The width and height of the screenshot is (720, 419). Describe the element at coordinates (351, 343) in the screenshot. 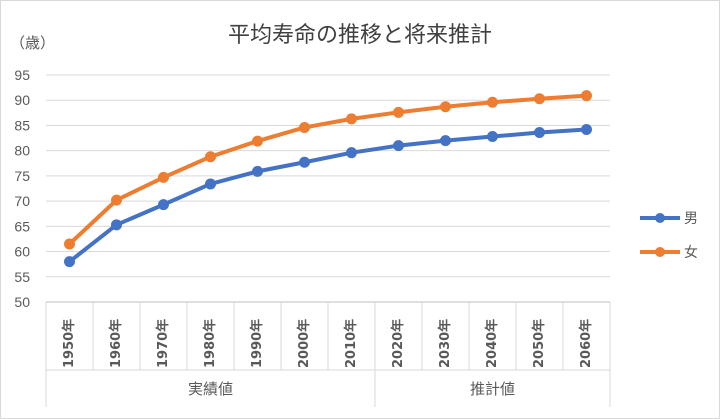

I see `x-tick-label: 2010年` at that location.